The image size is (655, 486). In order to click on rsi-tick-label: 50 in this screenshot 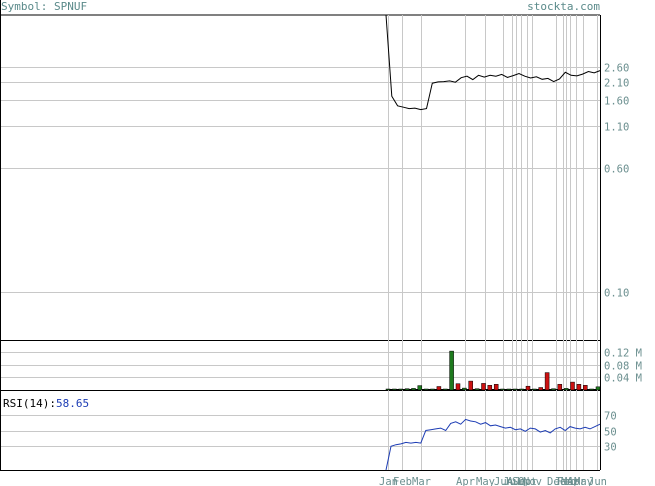, I will do `click(610, 433)`.